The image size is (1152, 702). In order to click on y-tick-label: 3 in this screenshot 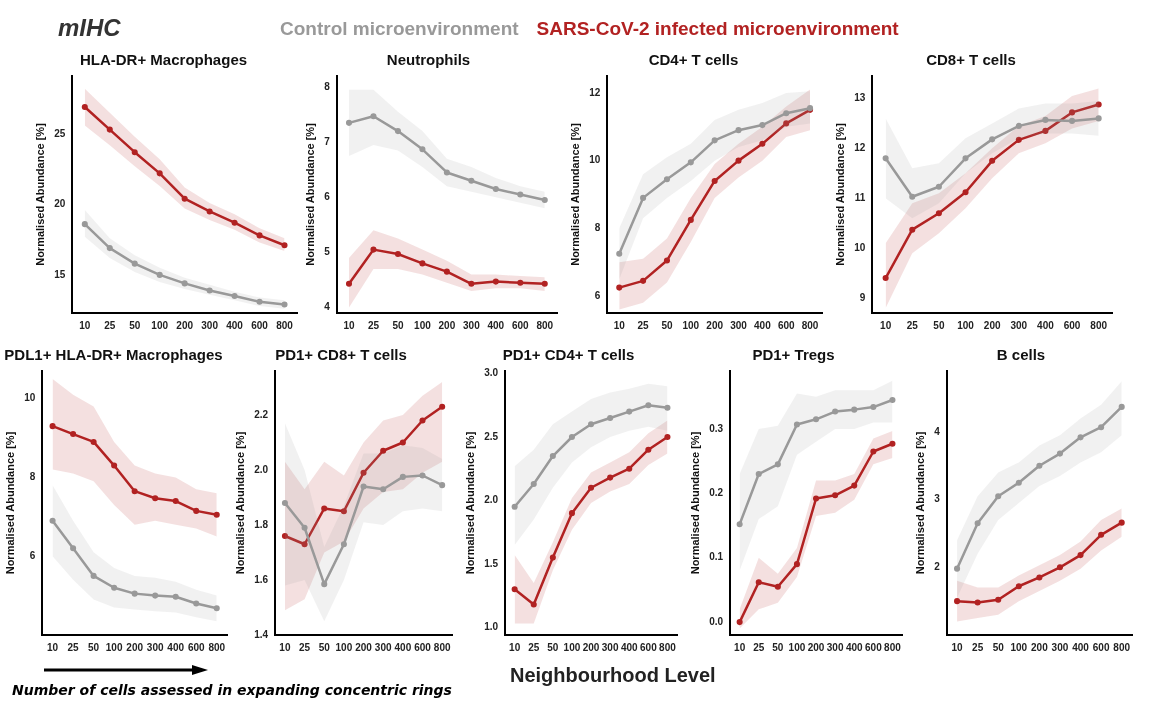, I will do `click(937, 499)`.